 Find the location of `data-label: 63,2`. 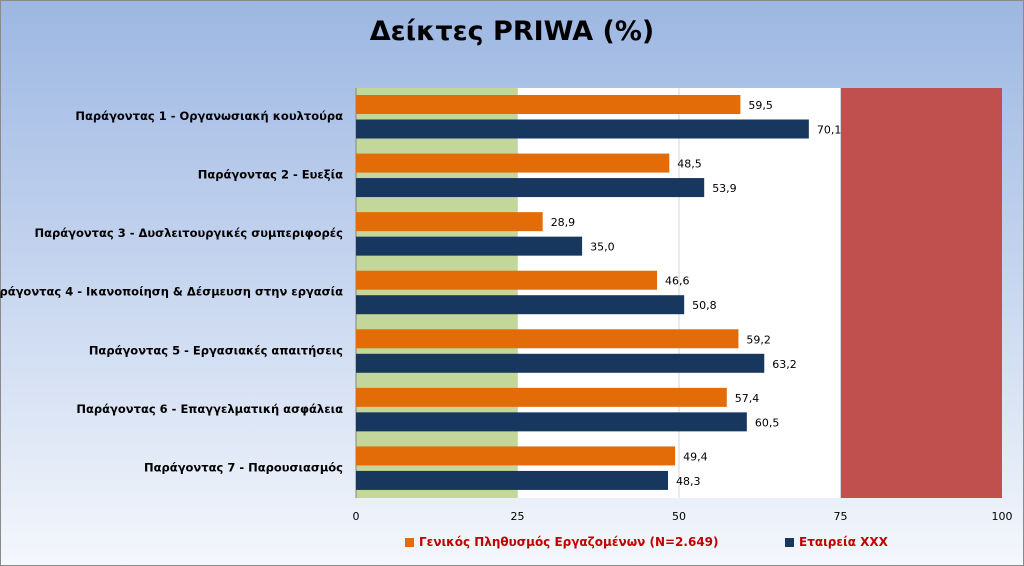

data-label: 63,2 is located at coordinates (784, 364).